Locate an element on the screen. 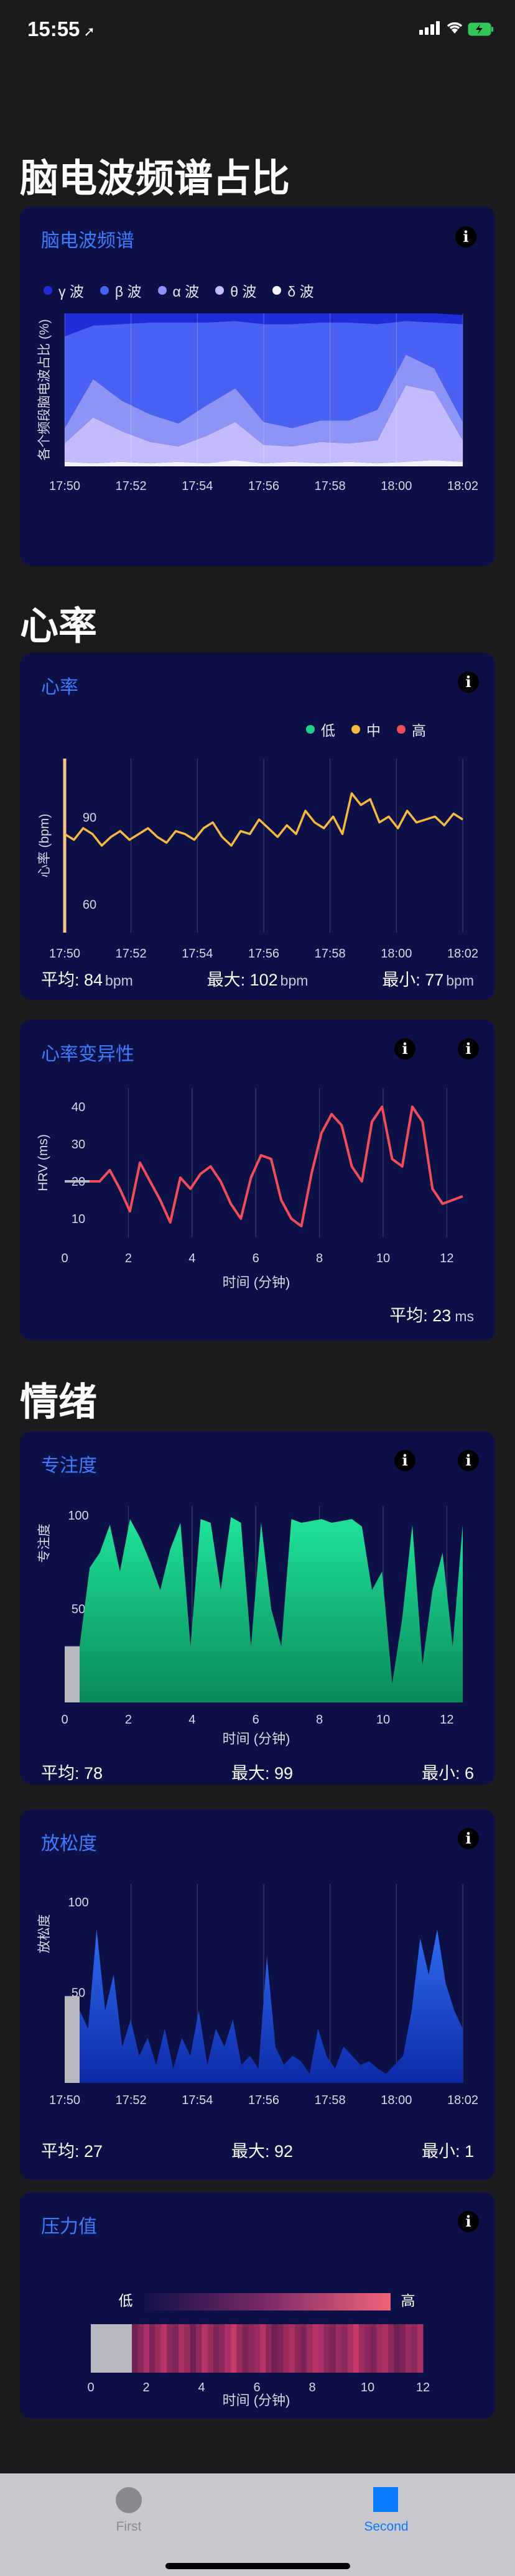 The height and width of the screenshot is (2576, 515). eeg-info-button: i is located at coordinates (465, 236).